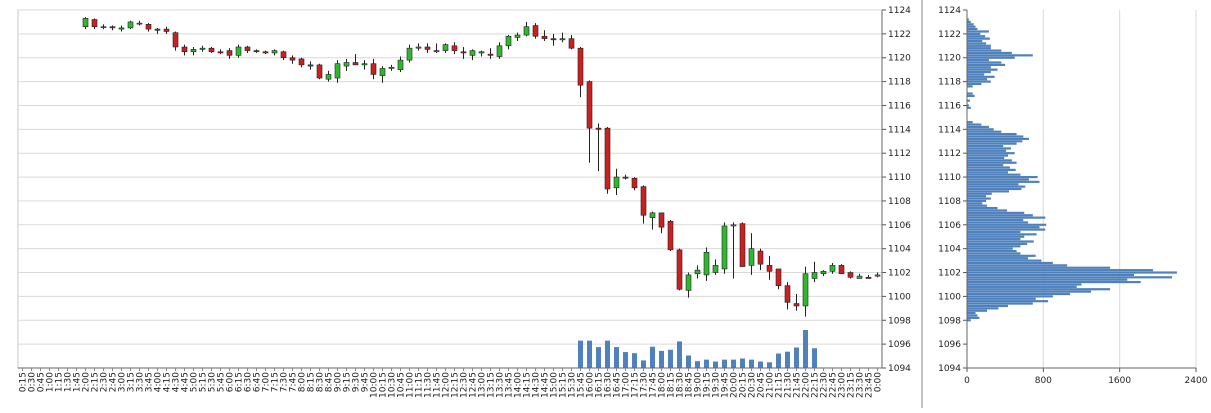  I want to click on x-tick-label: 2:15, so click(96, 382).